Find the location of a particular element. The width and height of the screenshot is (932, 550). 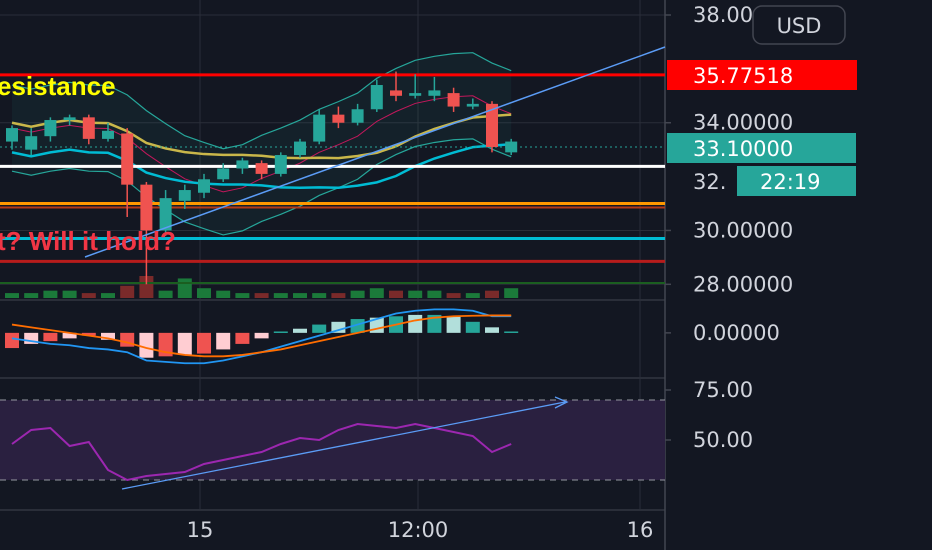

annotations: esistance t? Will it hold? is located at coordinates (88, 163).